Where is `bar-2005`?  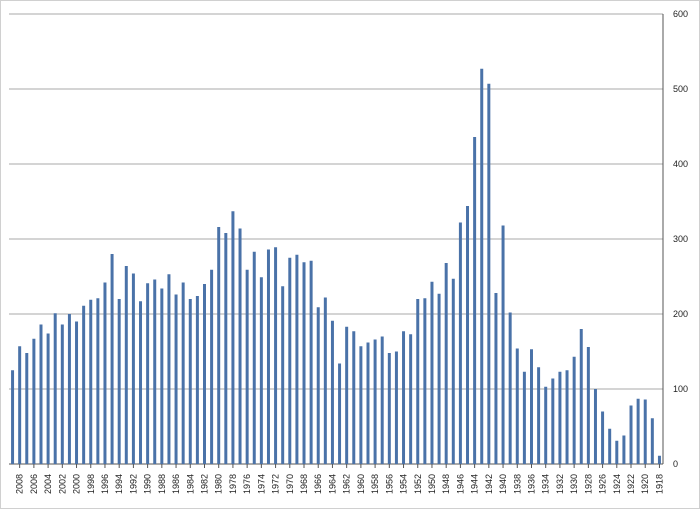
bar-2005 is located at coordinates (41, 394).